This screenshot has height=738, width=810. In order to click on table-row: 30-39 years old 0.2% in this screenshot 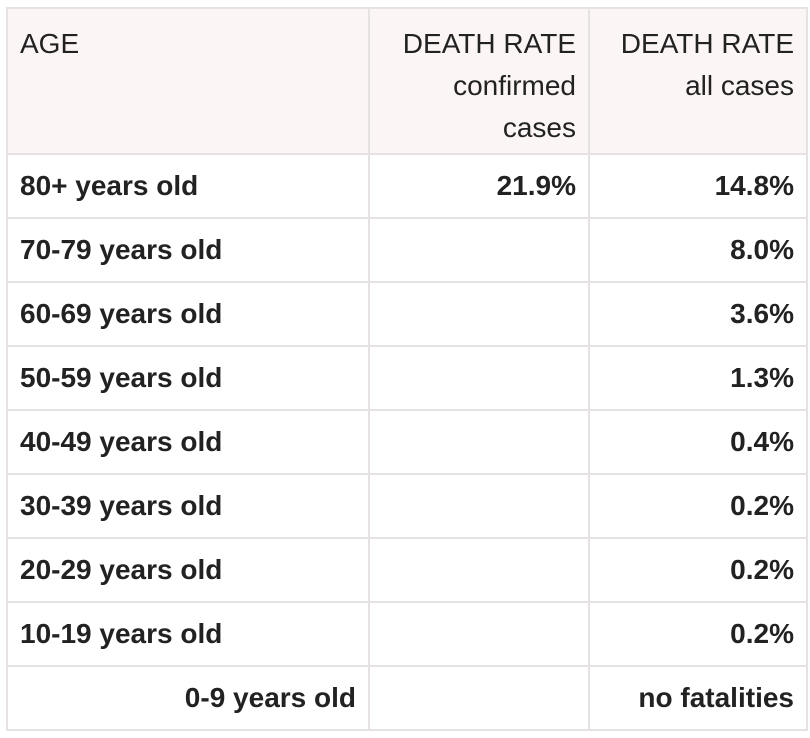, I will do `click(407, 506)`.